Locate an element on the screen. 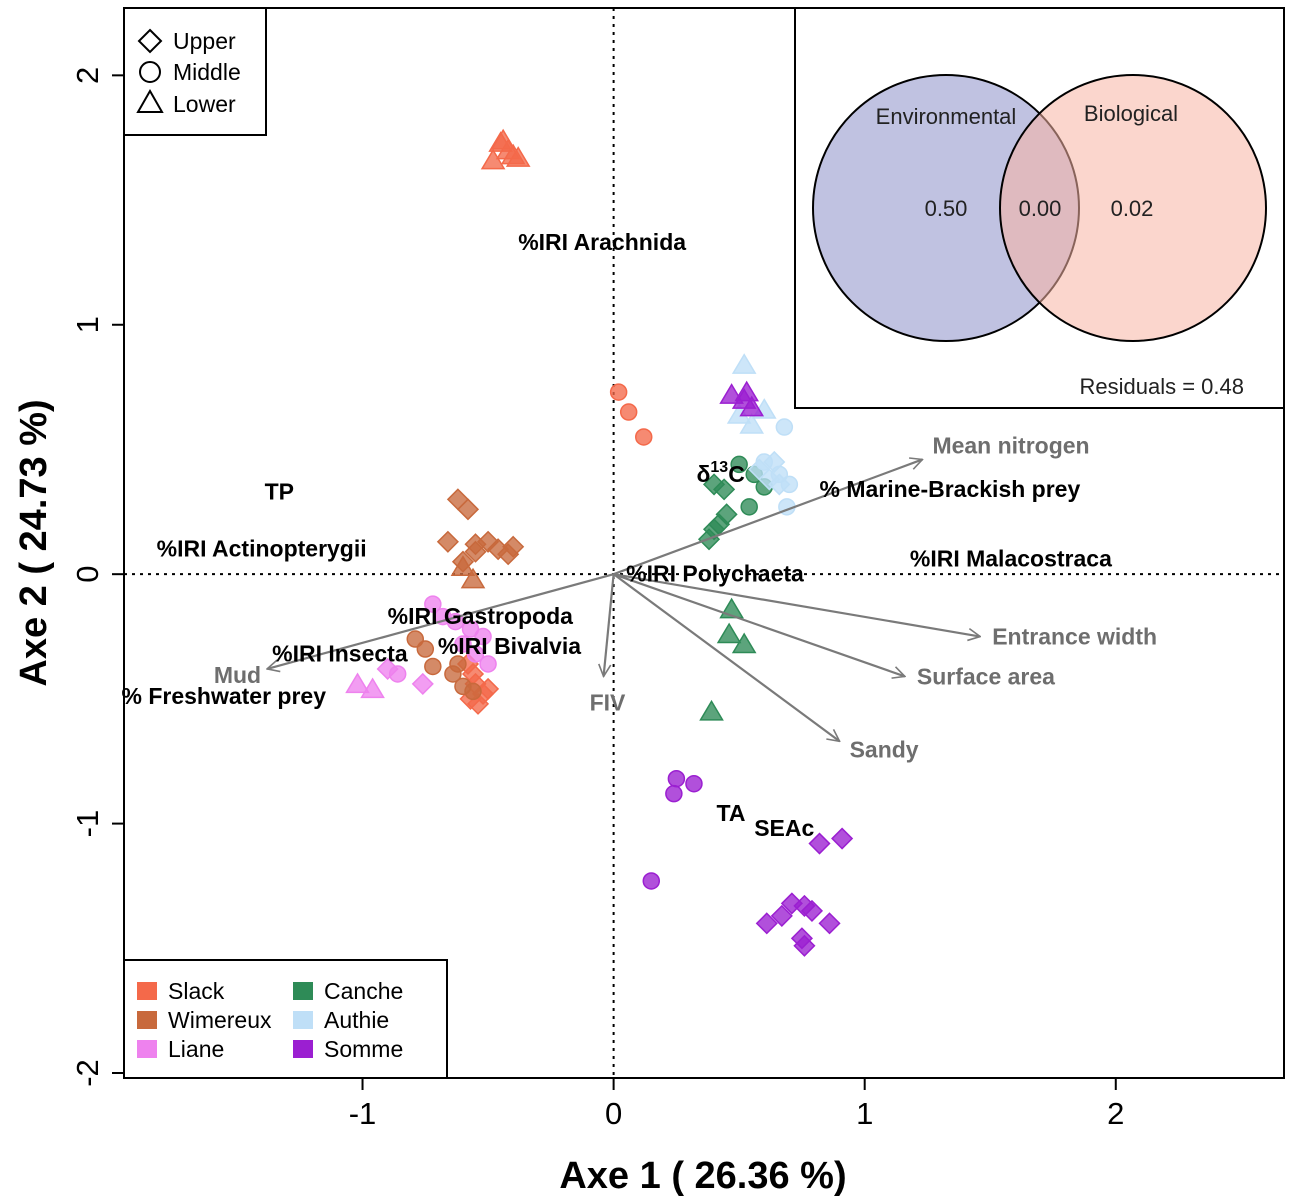  label-tp: TP is located at coordinates (279, 491).